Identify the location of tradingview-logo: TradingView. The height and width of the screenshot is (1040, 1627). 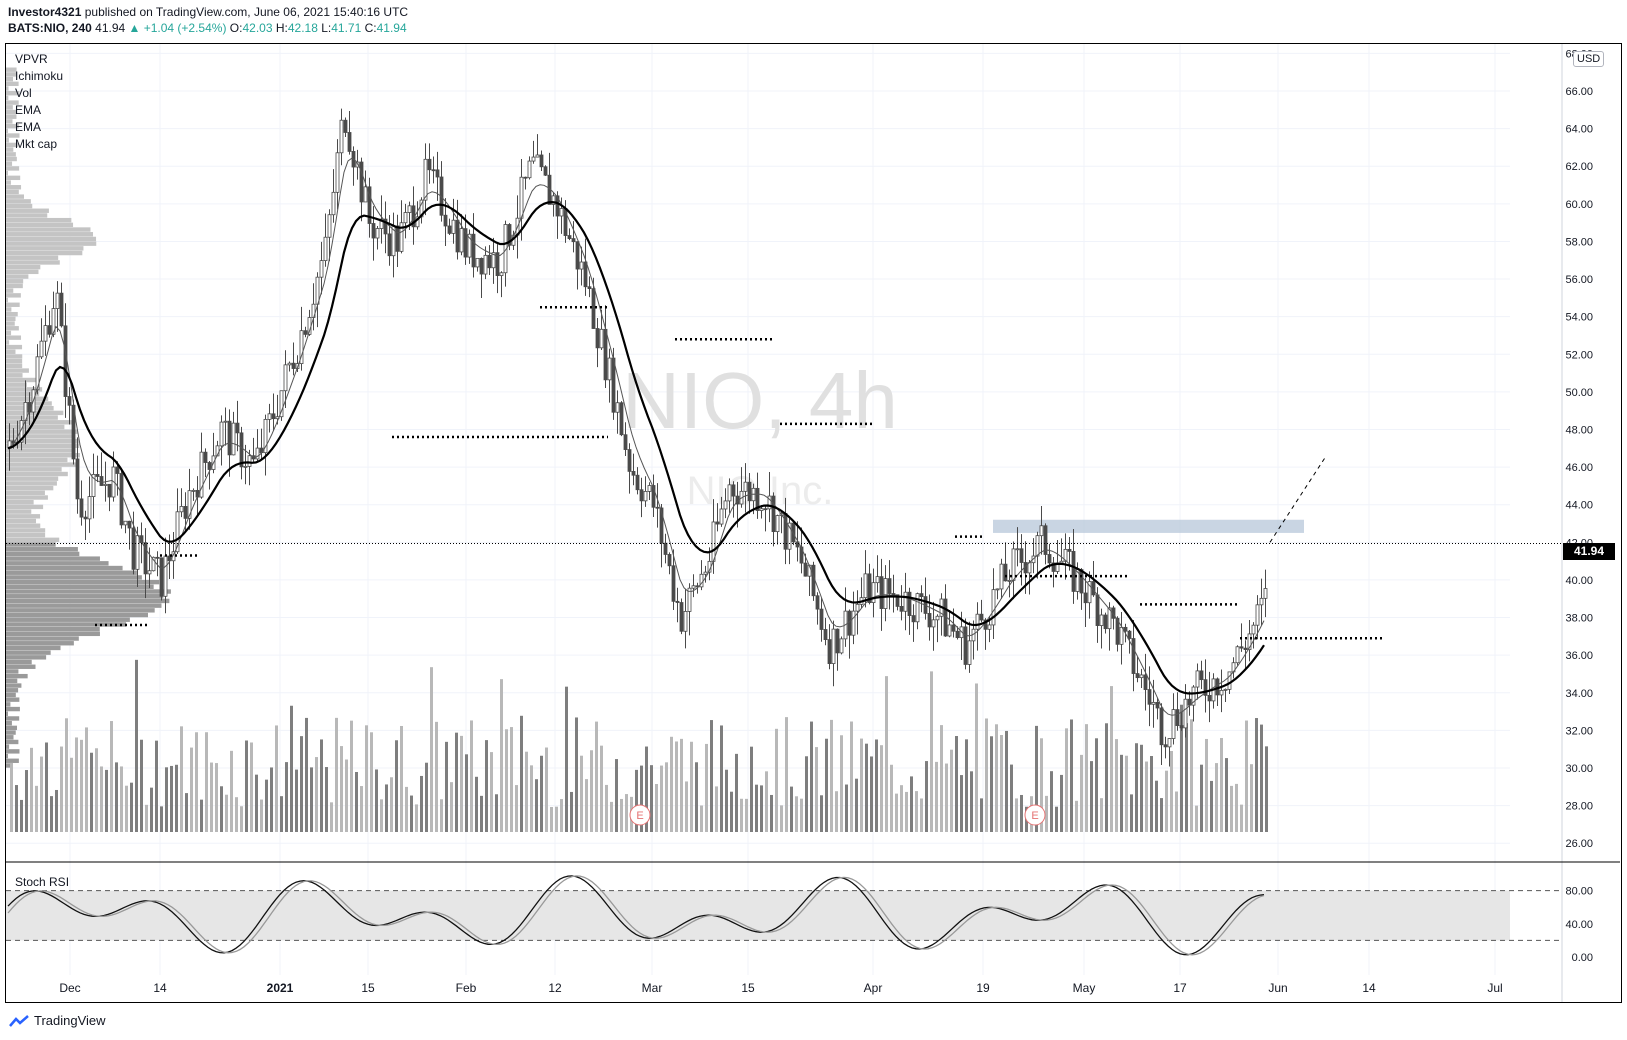
(57, 1020).